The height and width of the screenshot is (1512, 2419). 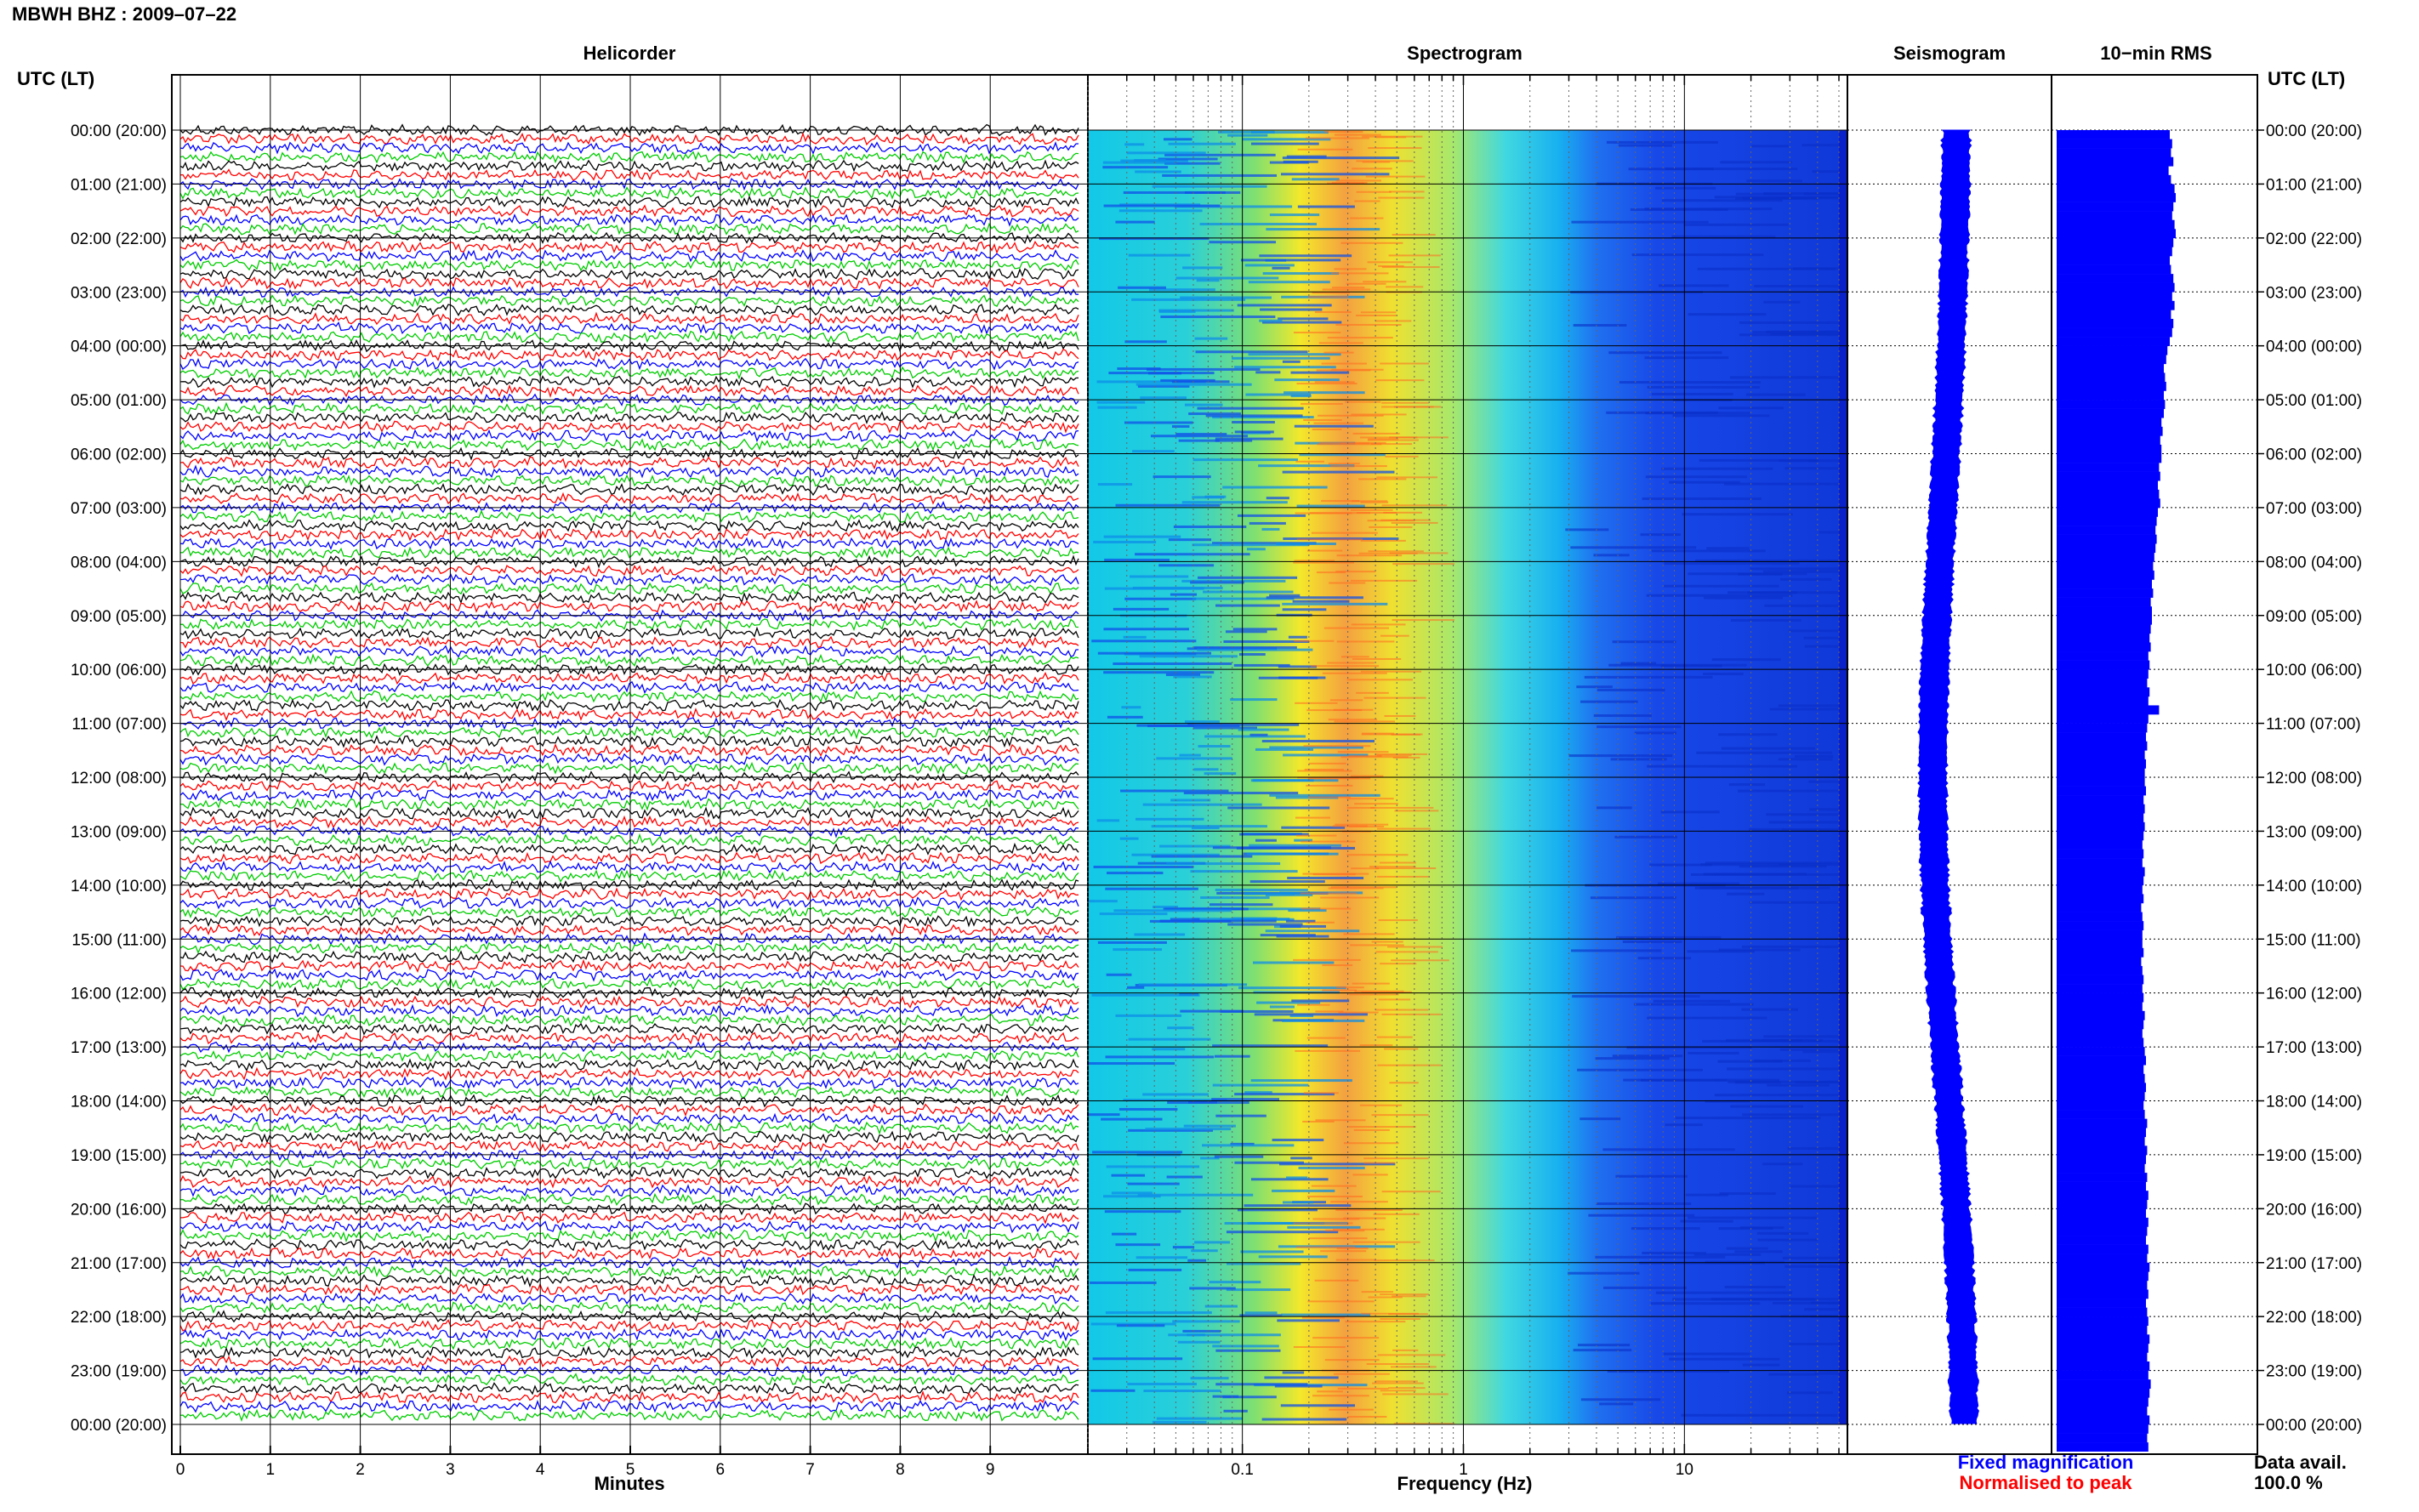 What do you see at coordinates (119, 185) in the screenshot?
I see `time-tick-label: 01:00 (21:00)` at bounding box center [119, 185].